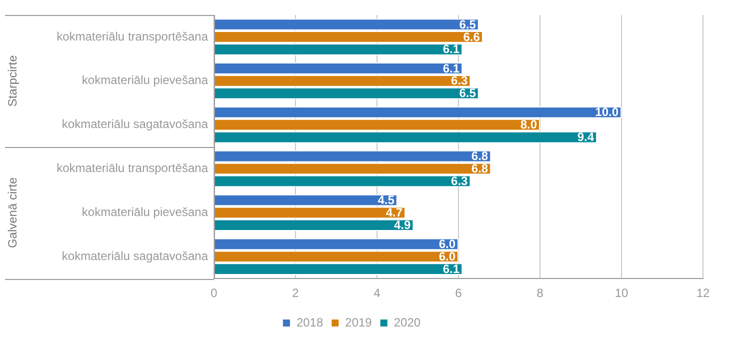 Image resolution: width=730 pixels, height=339 pixels. Describe the element at coordinates (471, 37) in the screenshot. I see `data-label: 6.6` at that location.